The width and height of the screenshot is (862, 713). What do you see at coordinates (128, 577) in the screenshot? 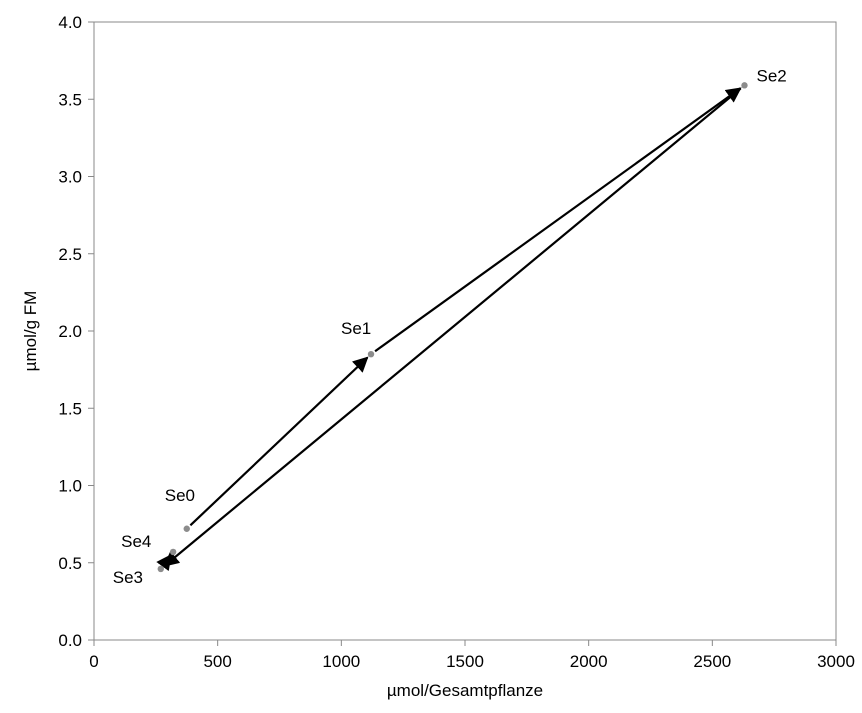
I see `point-label-se3: Se3` at bounding box center [128, 577].